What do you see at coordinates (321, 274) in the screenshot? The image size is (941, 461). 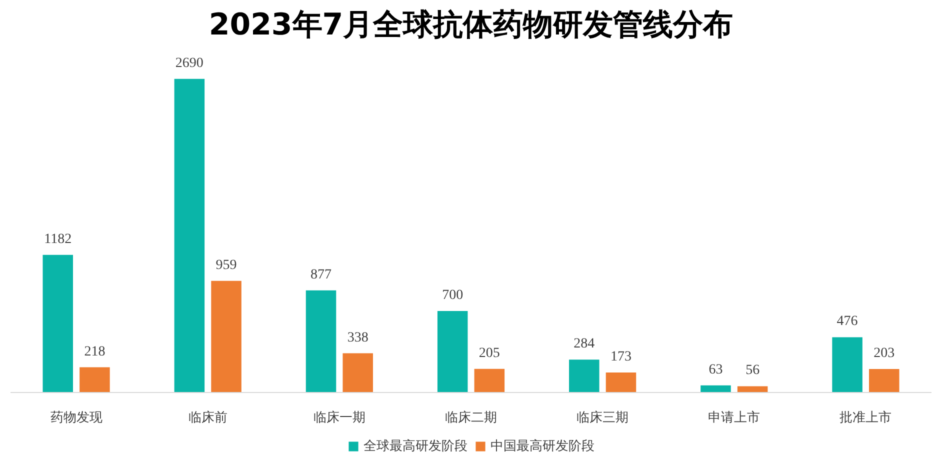 I see `data-label: 877` at bounding box center [321, 274].